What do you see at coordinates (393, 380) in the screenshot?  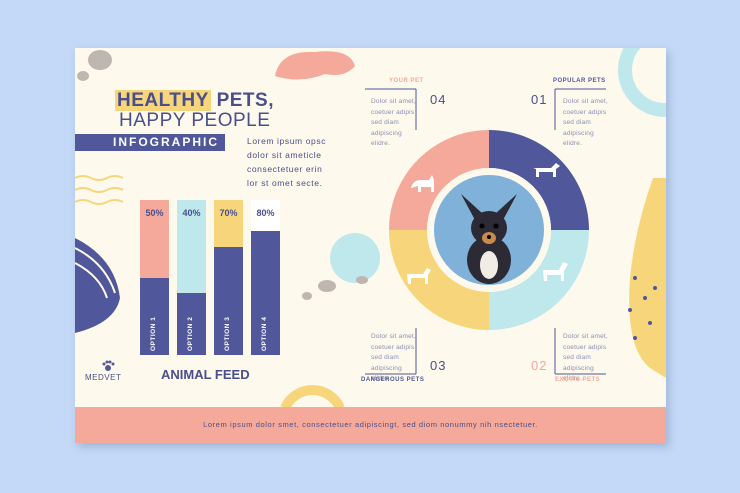 I see `label-dangerous-pets: DANGEROUS PETS` at bounding box center [393, 380].